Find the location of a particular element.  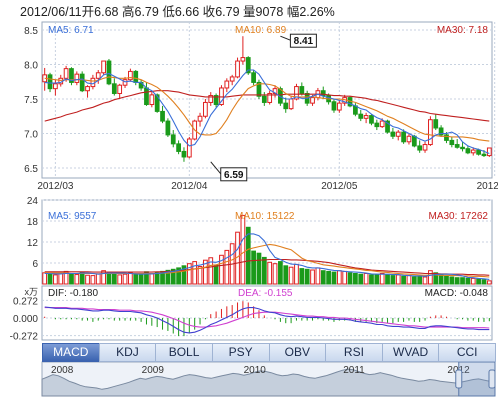

macd-legend-dea: DEA: -0.155 is located at coordinates (265, 293).